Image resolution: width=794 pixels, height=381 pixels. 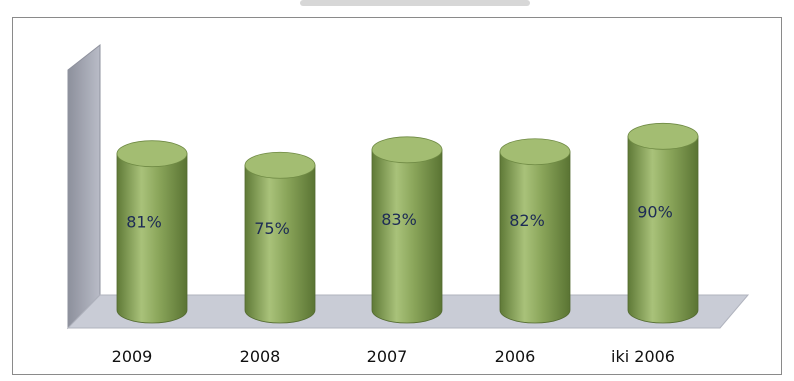 I want to click on bar-2008, so click(x=280, y=237).